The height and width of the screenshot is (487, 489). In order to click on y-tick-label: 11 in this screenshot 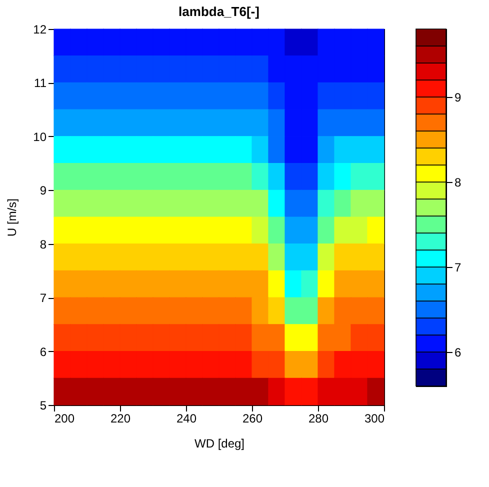, I will do `click(40, 83)`.